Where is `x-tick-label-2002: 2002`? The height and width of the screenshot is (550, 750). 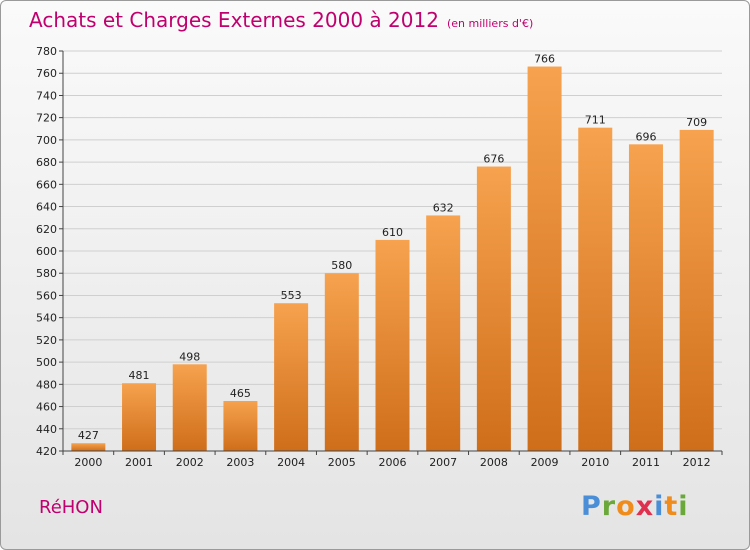
x-tick-label-2002: 2002 is located at coordinates (190, 462).